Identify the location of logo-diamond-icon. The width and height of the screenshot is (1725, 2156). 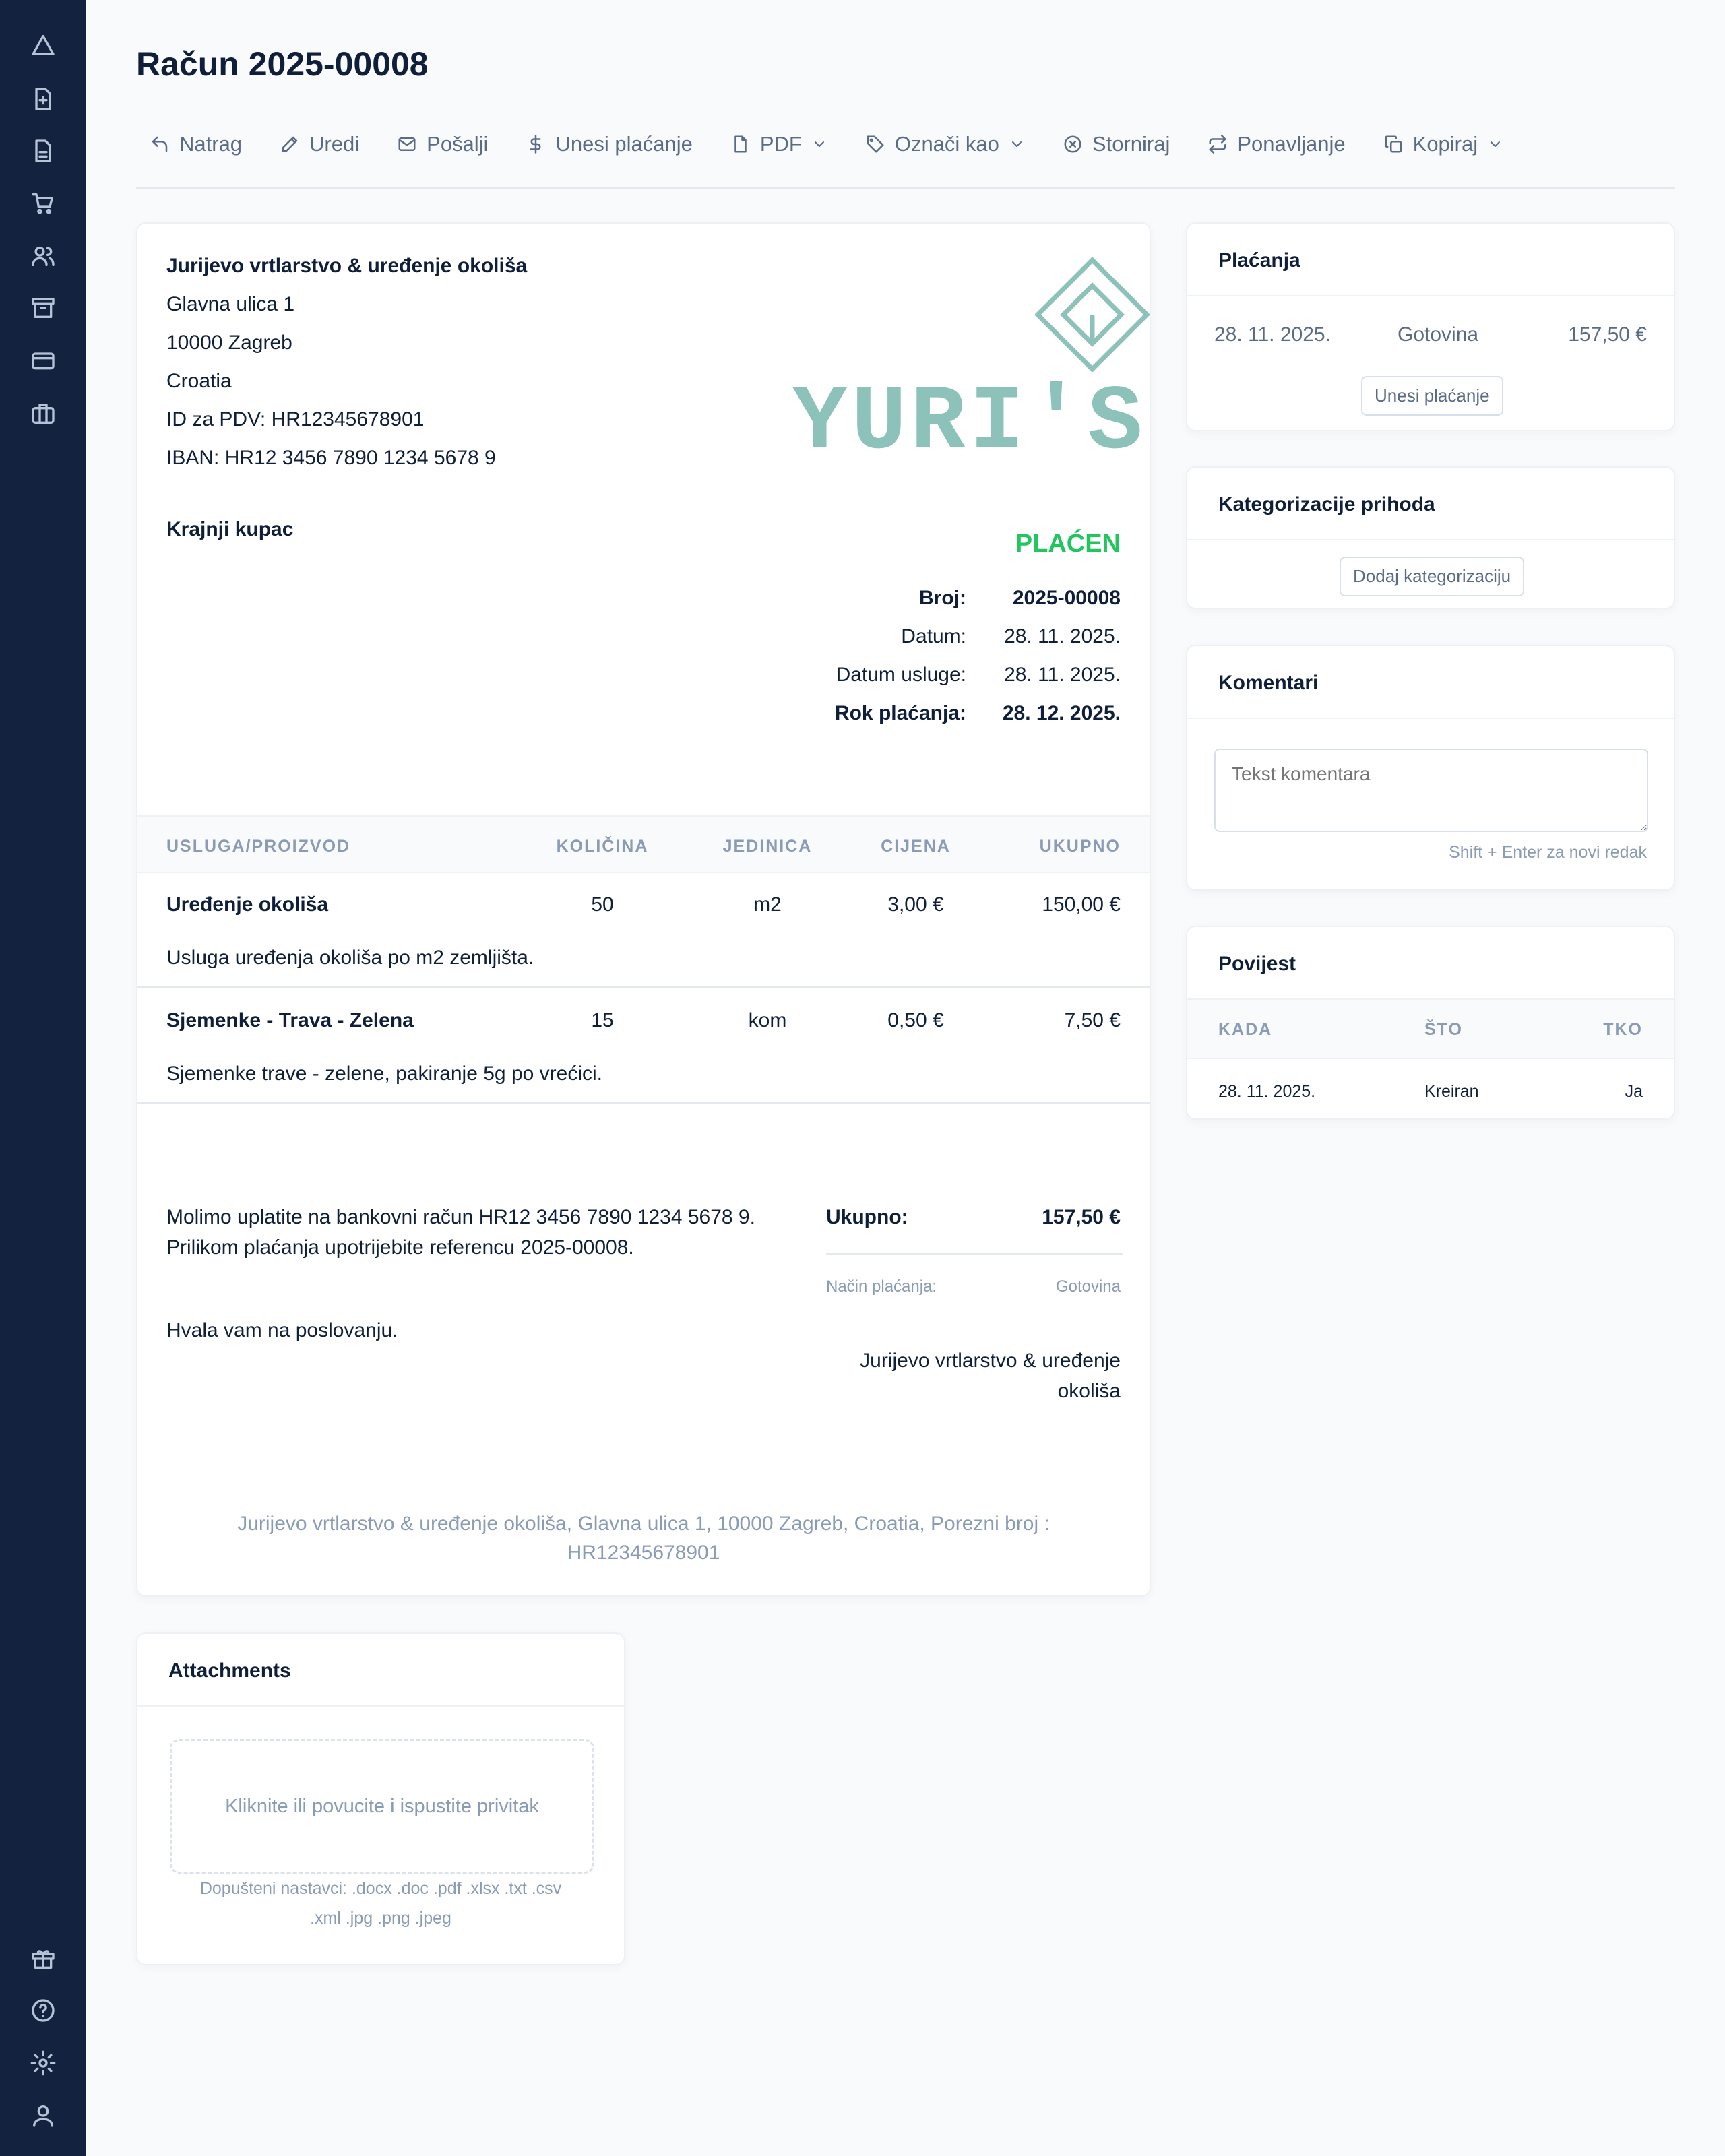
(1092, 314).